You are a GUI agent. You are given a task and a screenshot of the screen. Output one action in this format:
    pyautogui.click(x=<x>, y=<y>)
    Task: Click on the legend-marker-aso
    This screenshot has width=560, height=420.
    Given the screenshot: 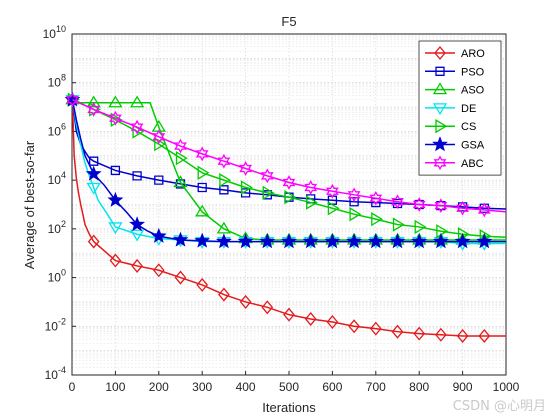 What is the action you would take?
    pyautogui.click(x=440, y=88)
    